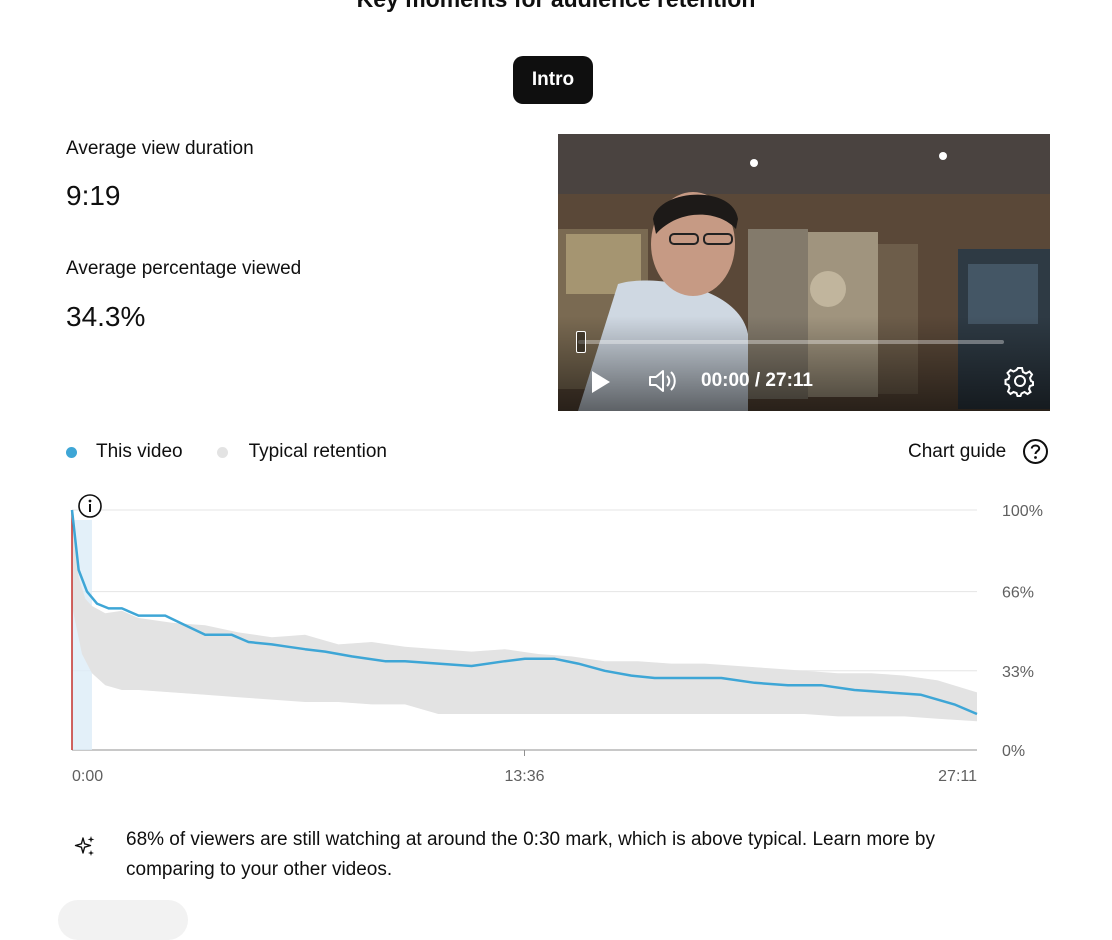 Image resolution: width=1112 pixels, height=940 pixels. What do you see at coordinates (71, 452) in the screenshot?
I see `legend-dot-this-video` at bounding box center [71, 452].